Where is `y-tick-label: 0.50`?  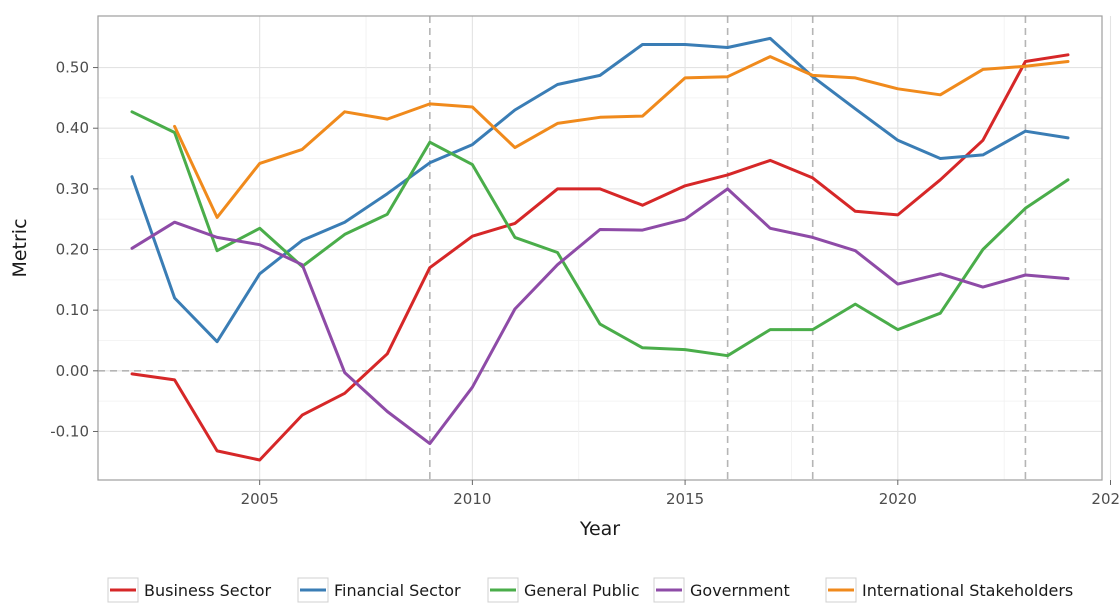
y-tick-label: 0.50 is located at coordinates (72, 68).